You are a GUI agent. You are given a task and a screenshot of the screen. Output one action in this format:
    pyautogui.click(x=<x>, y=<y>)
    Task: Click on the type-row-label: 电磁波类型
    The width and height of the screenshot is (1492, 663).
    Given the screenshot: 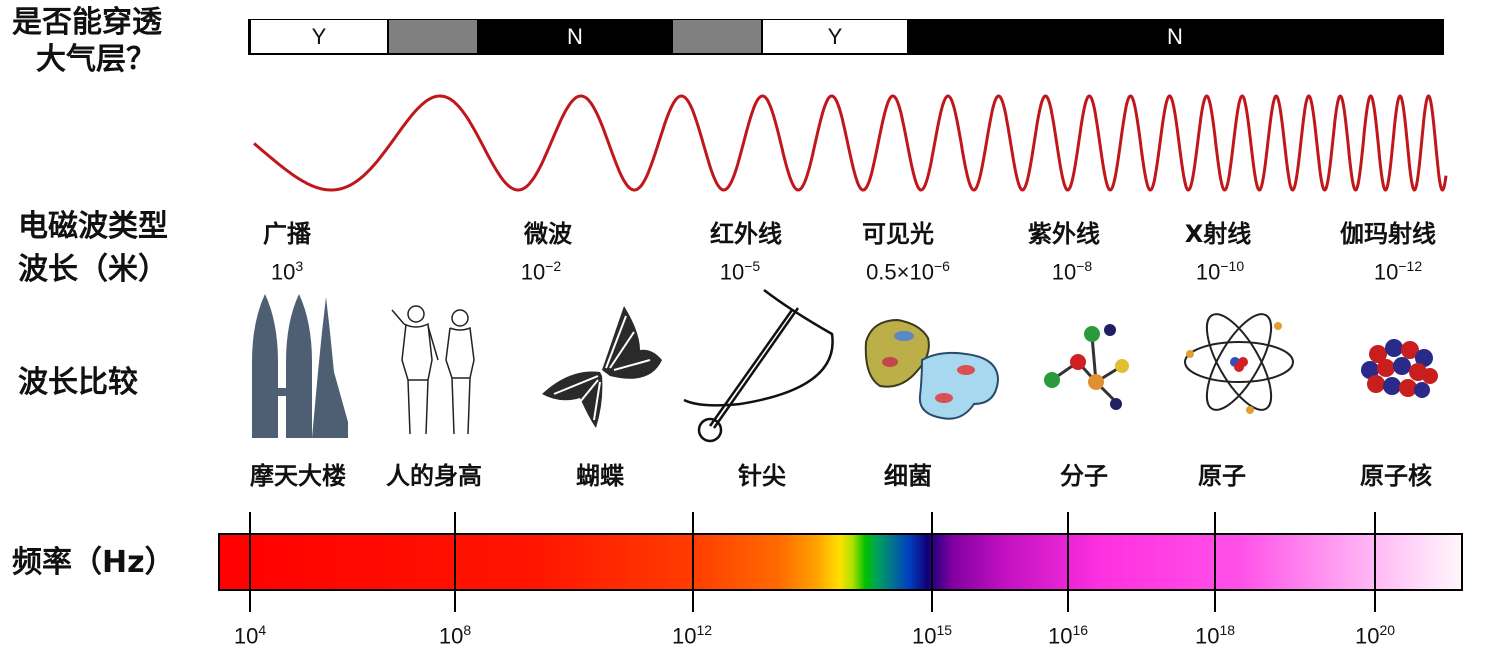 What is the action you would take?
    pyautogui.click(x=93, y=226)
    